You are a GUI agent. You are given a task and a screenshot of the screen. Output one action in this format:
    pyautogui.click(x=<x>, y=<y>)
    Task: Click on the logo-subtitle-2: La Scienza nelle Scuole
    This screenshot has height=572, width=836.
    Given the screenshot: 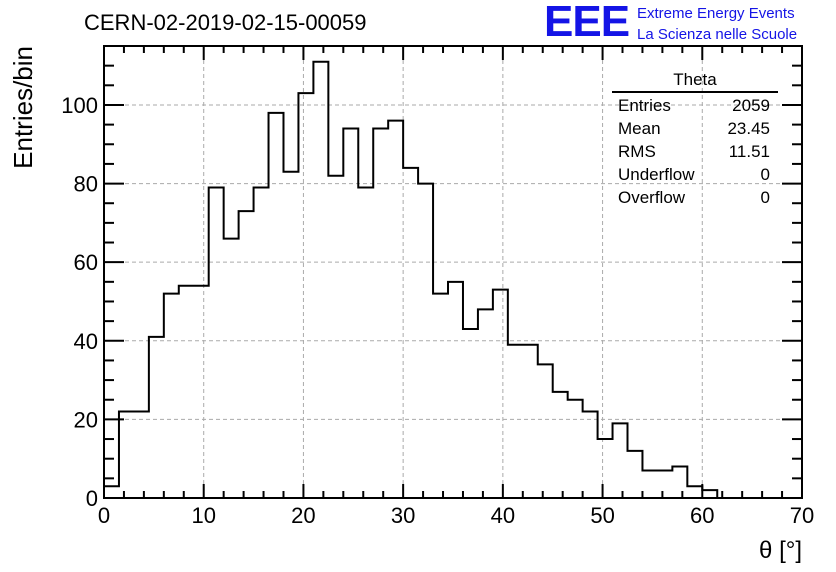 What is the action you would take?
    pyautogui.click(x=717, y=34)
    